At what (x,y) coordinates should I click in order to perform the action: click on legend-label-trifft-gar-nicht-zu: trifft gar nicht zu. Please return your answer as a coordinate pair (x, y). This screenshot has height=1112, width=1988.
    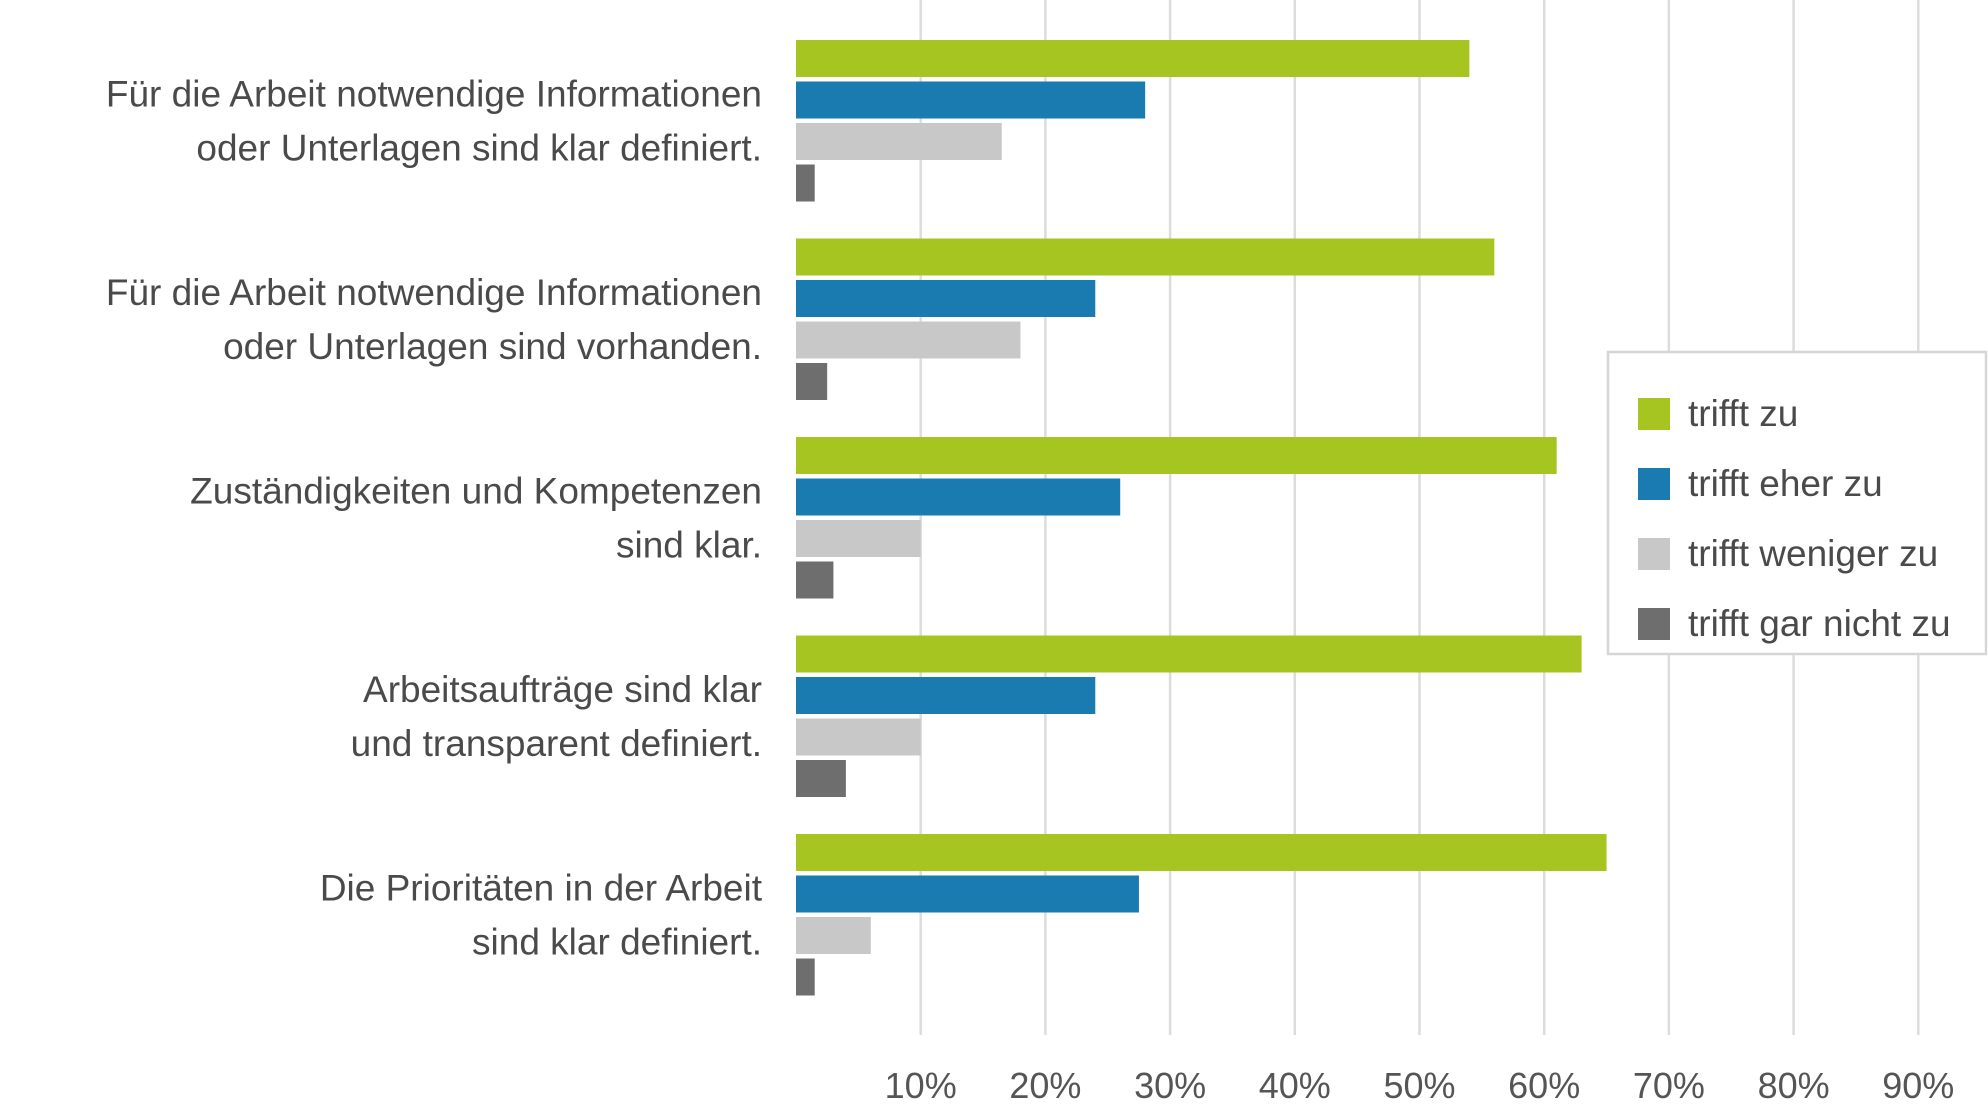
    Looking at the image, I should click on (1819, 623).